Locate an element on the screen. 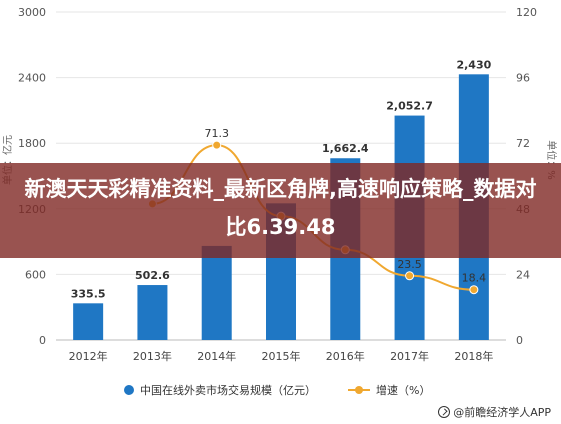  legend: 中国在线外卖市场交易规模（亿元） 增速（%） is located at coordinates (280, 390).